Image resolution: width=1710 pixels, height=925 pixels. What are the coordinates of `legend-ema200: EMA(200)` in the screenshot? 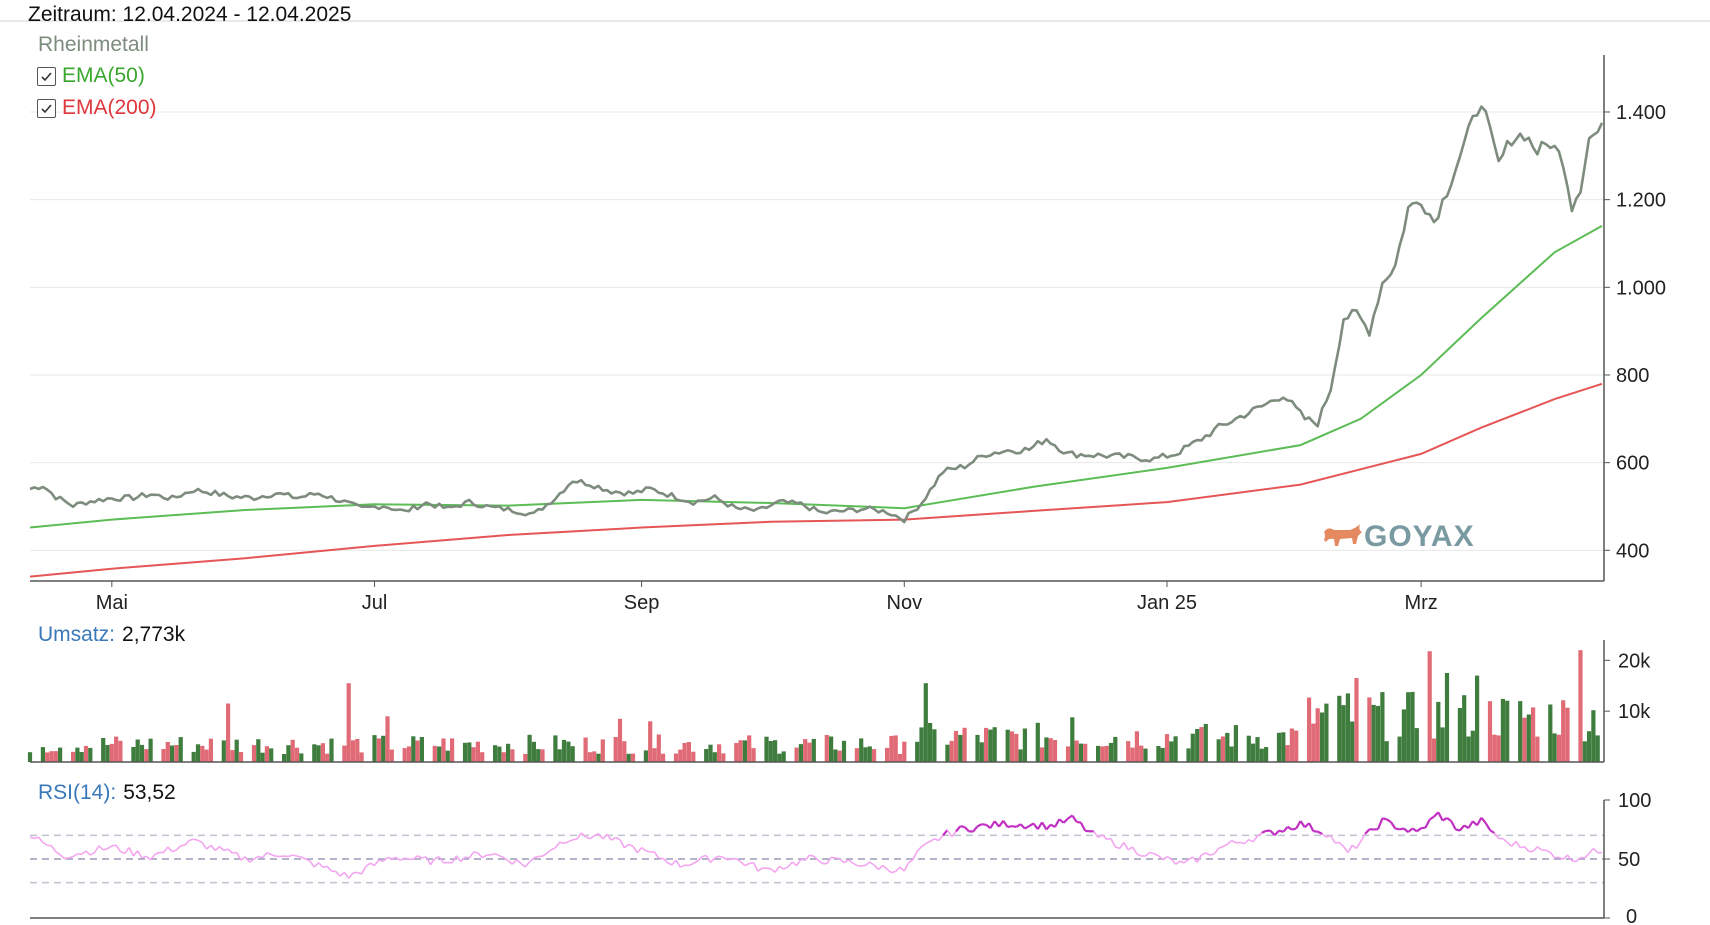 It's located at (97, 108).